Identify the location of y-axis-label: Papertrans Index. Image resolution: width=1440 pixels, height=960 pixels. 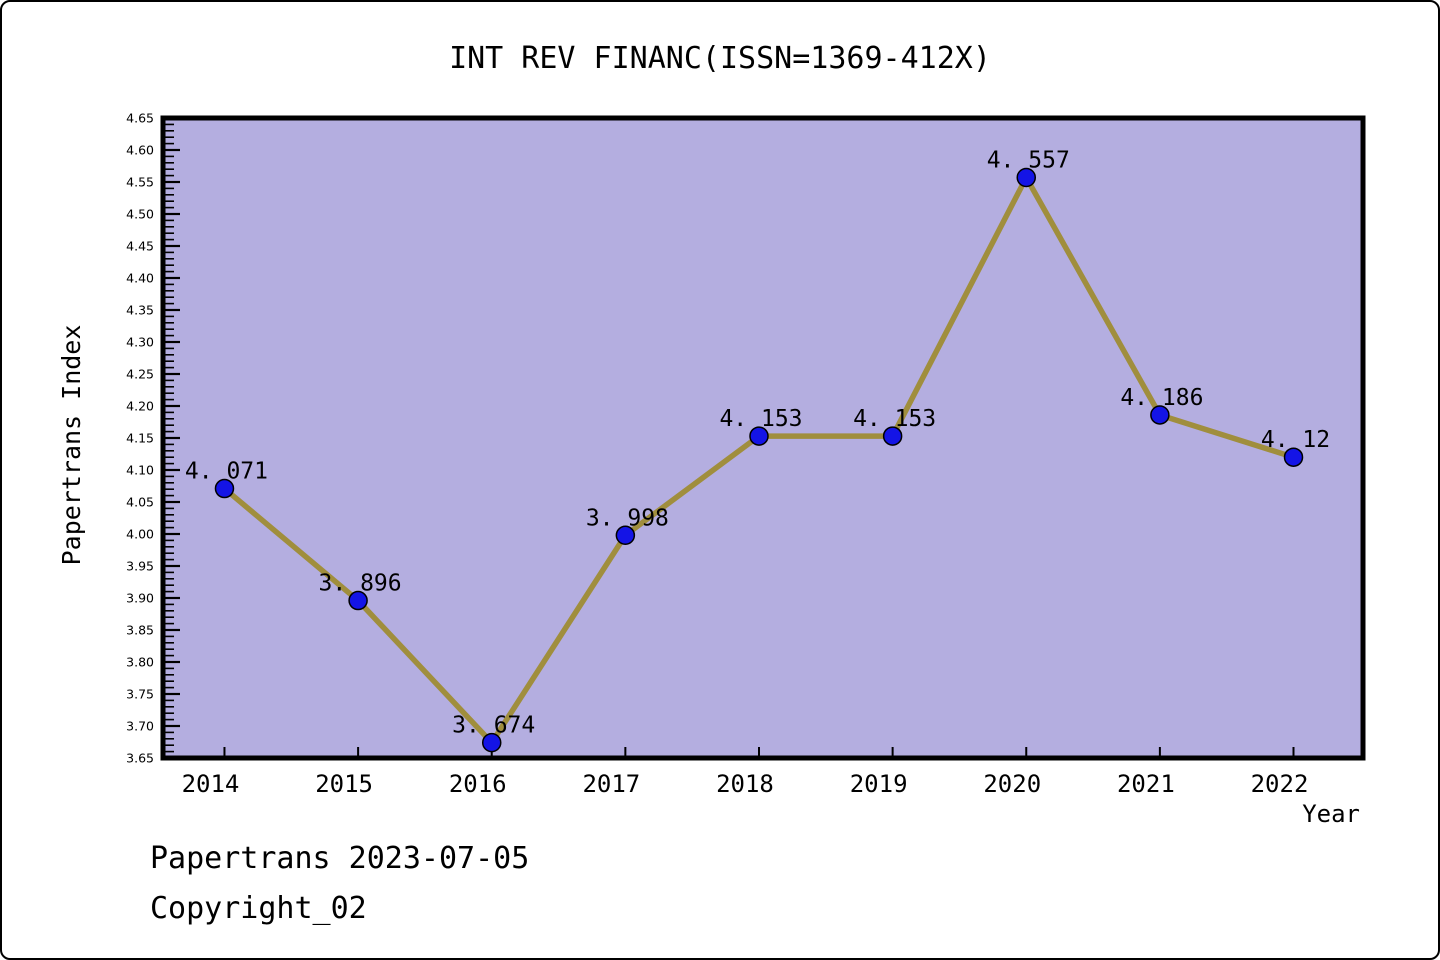
(71, 445).